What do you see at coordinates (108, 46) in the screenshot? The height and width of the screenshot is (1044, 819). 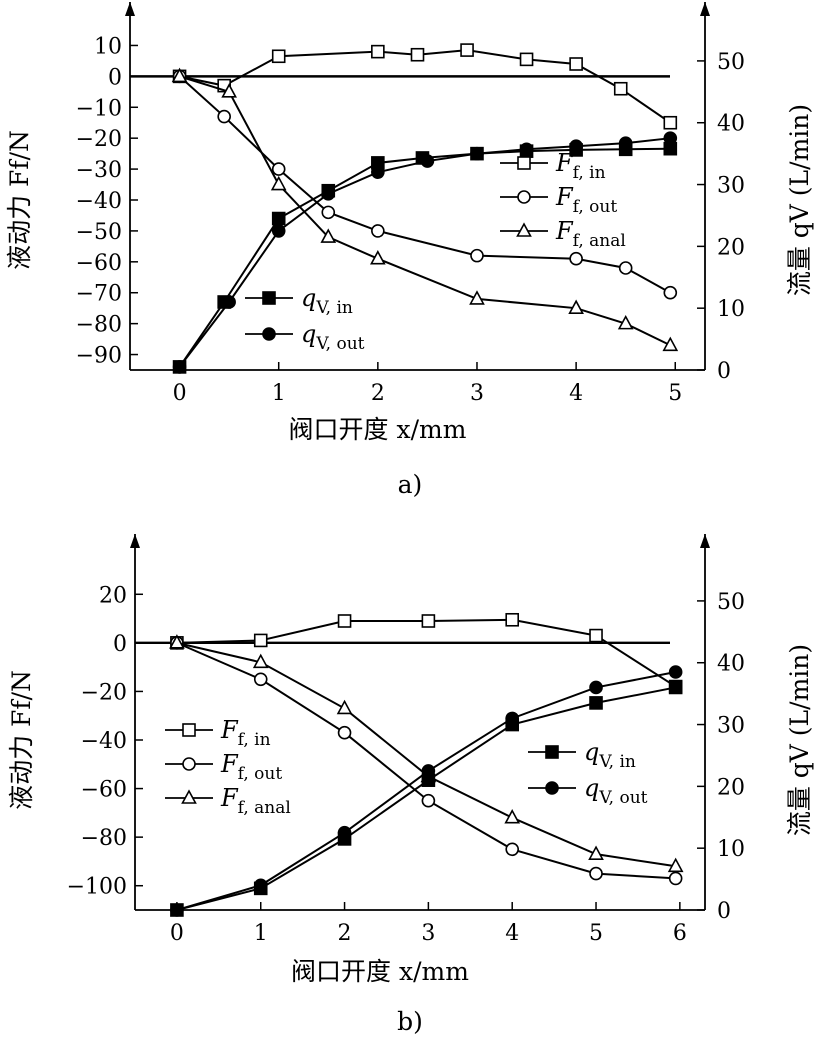 I see `left-tick-label: 10` at bounding box center [108, 46].